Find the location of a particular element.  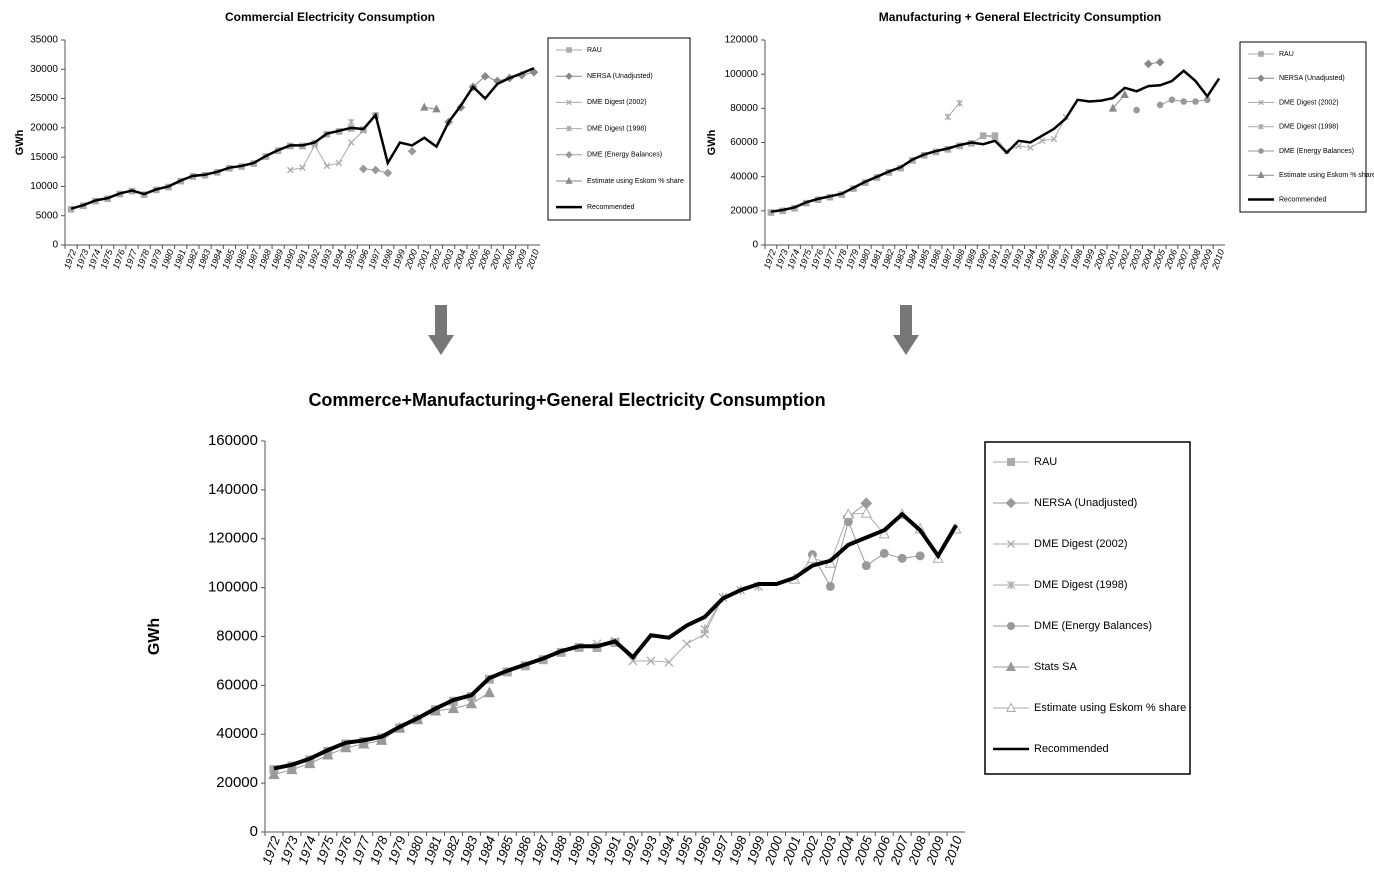

y-tick-label: 40000 is located at coordinates (744, 176).